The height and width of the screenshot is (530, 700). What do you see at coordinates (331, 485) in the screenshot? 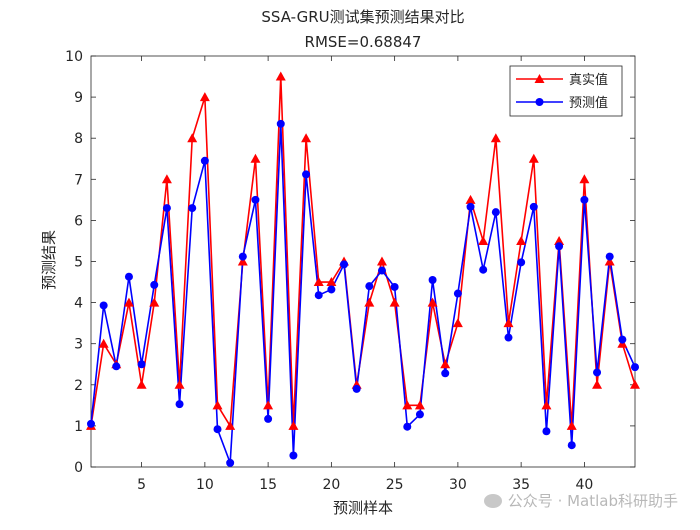
I see `x-tick-label: 20` at bounding box center [331, 485].